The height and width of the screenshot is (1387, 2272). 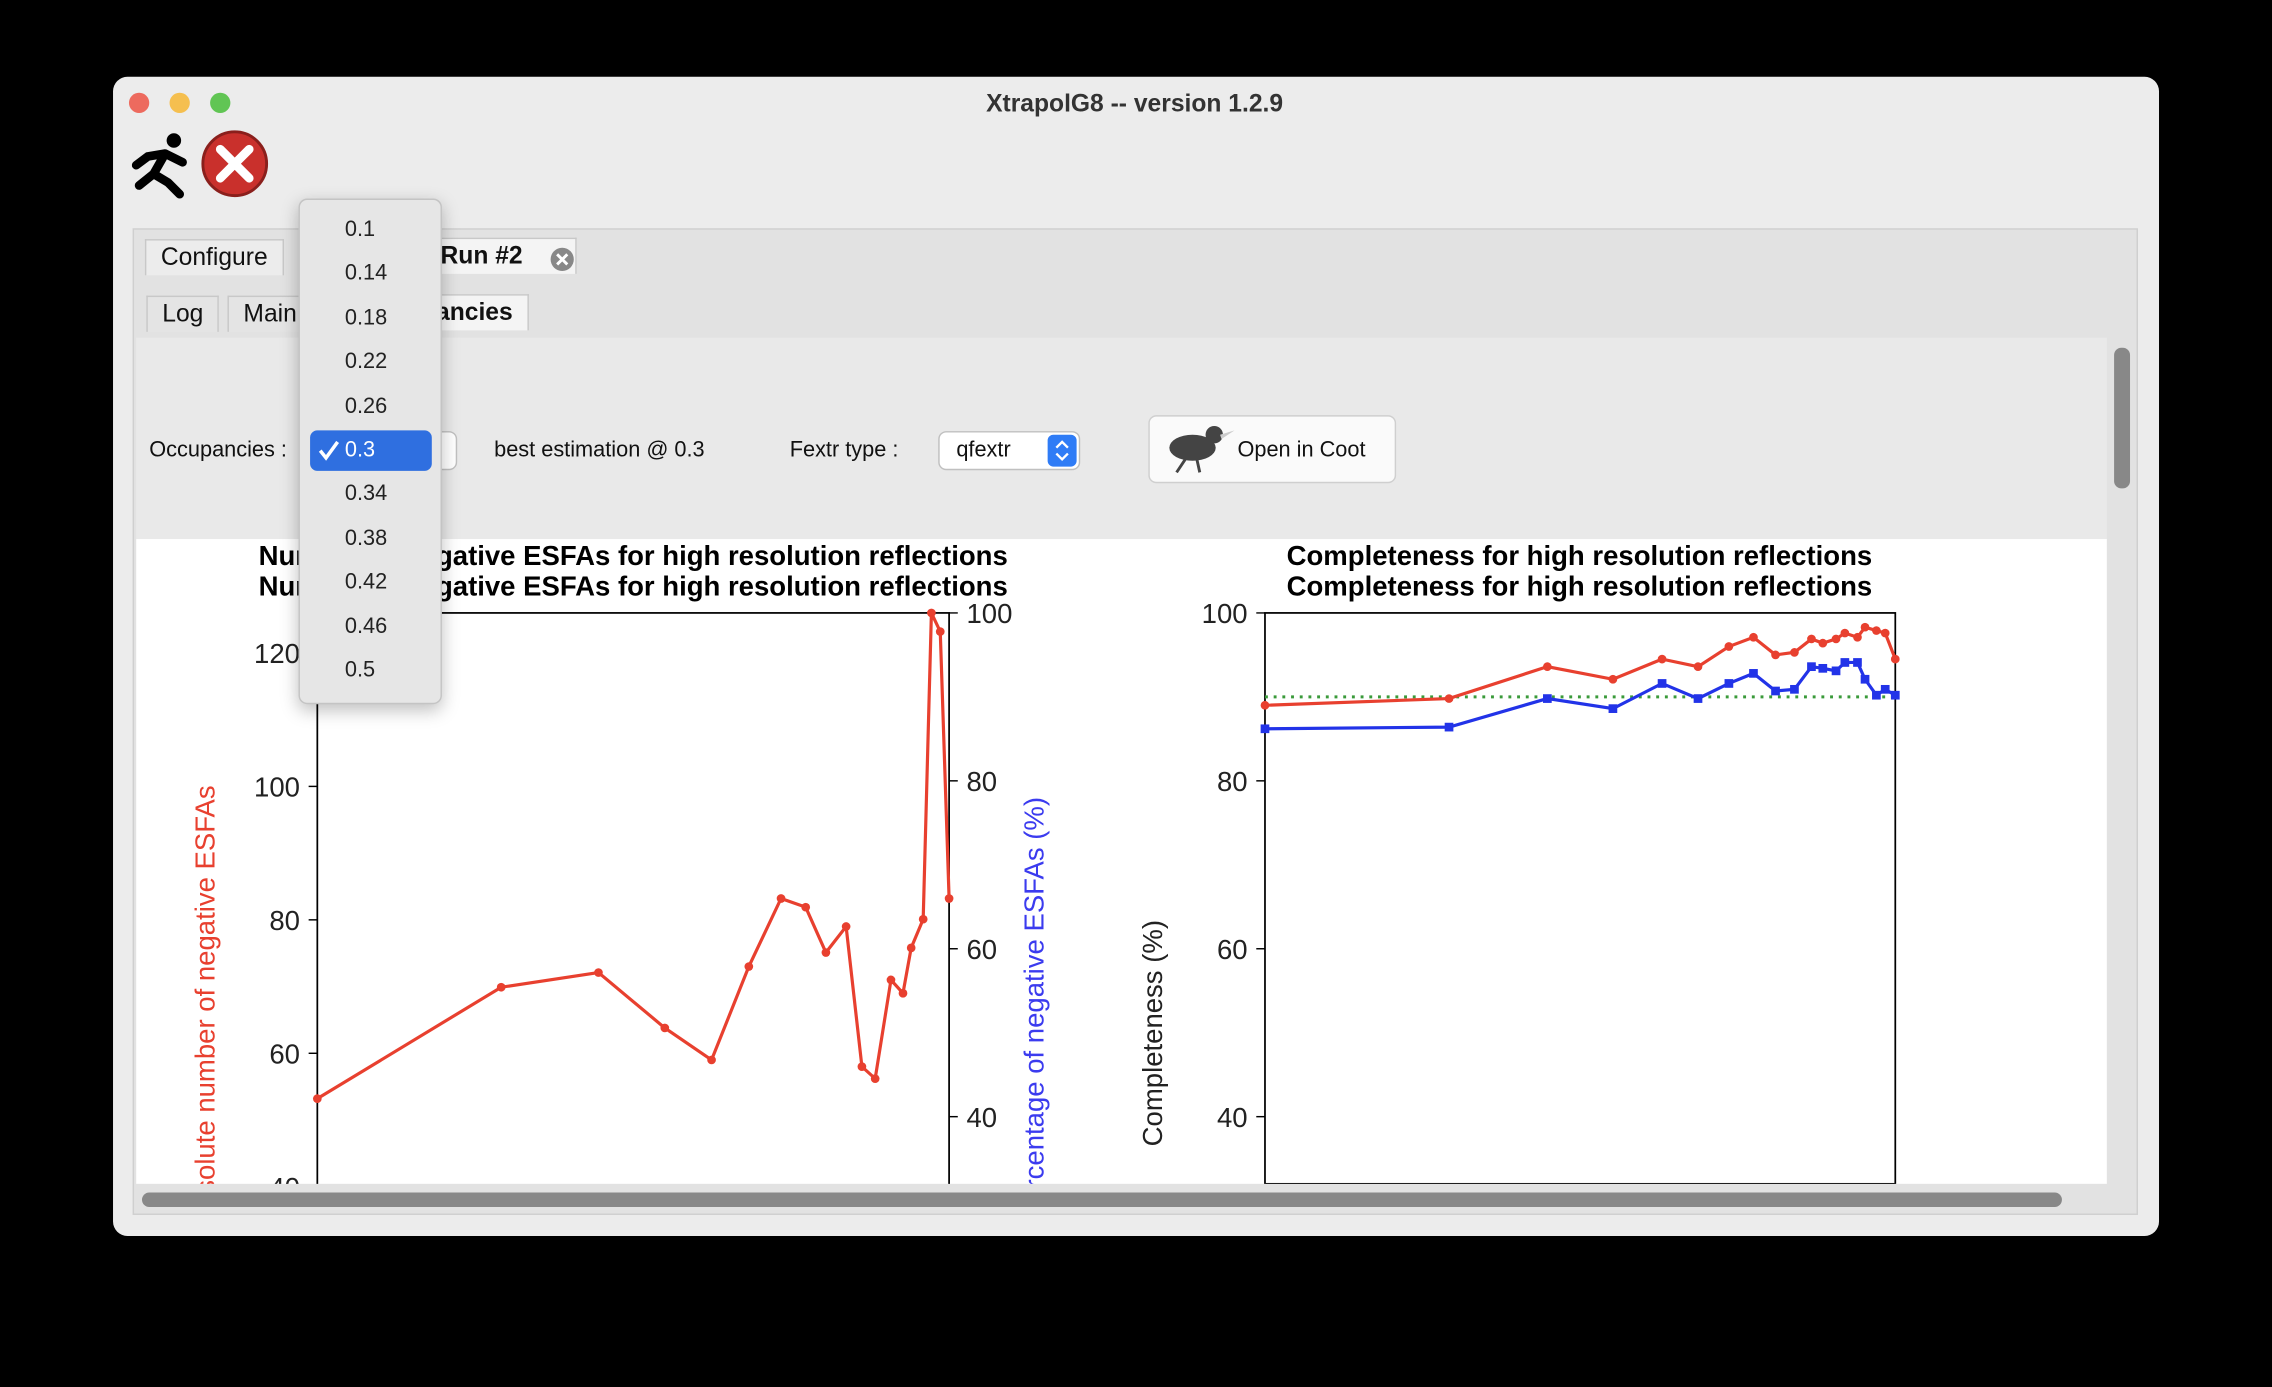 What do you see at coordinates (366, 626) in the screenshot?
I see `dropdown-option: 0.46` at bounding box center [366, 626].